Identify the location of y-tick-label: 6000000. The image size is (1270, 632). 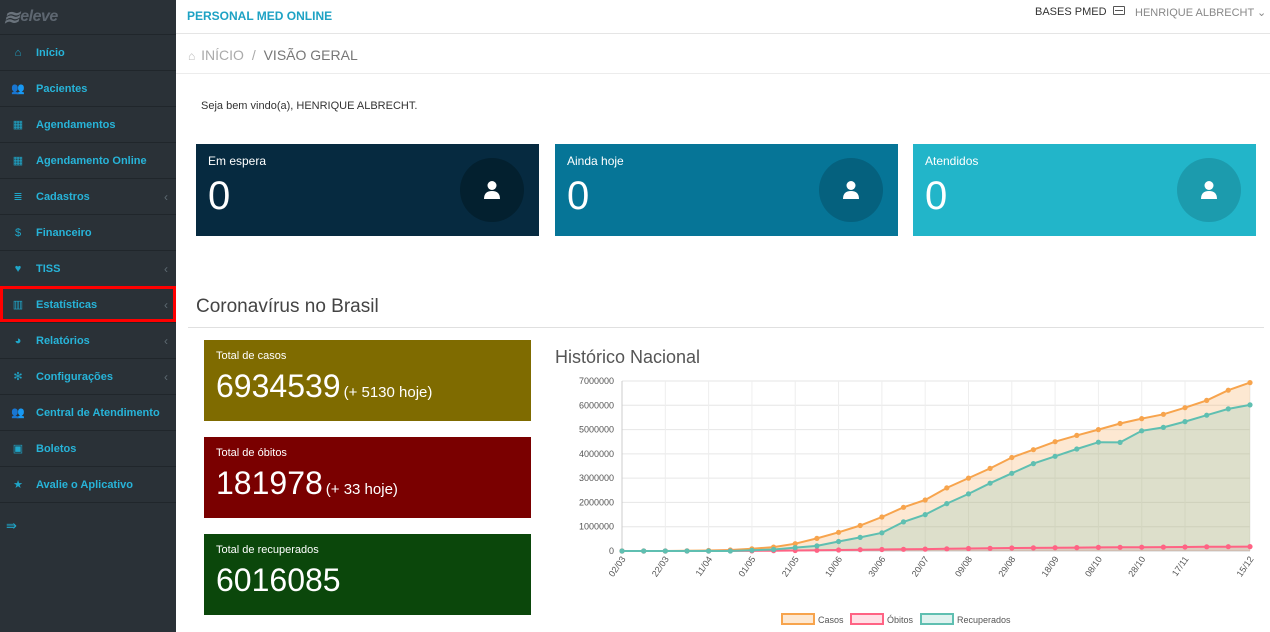
(596, 405).